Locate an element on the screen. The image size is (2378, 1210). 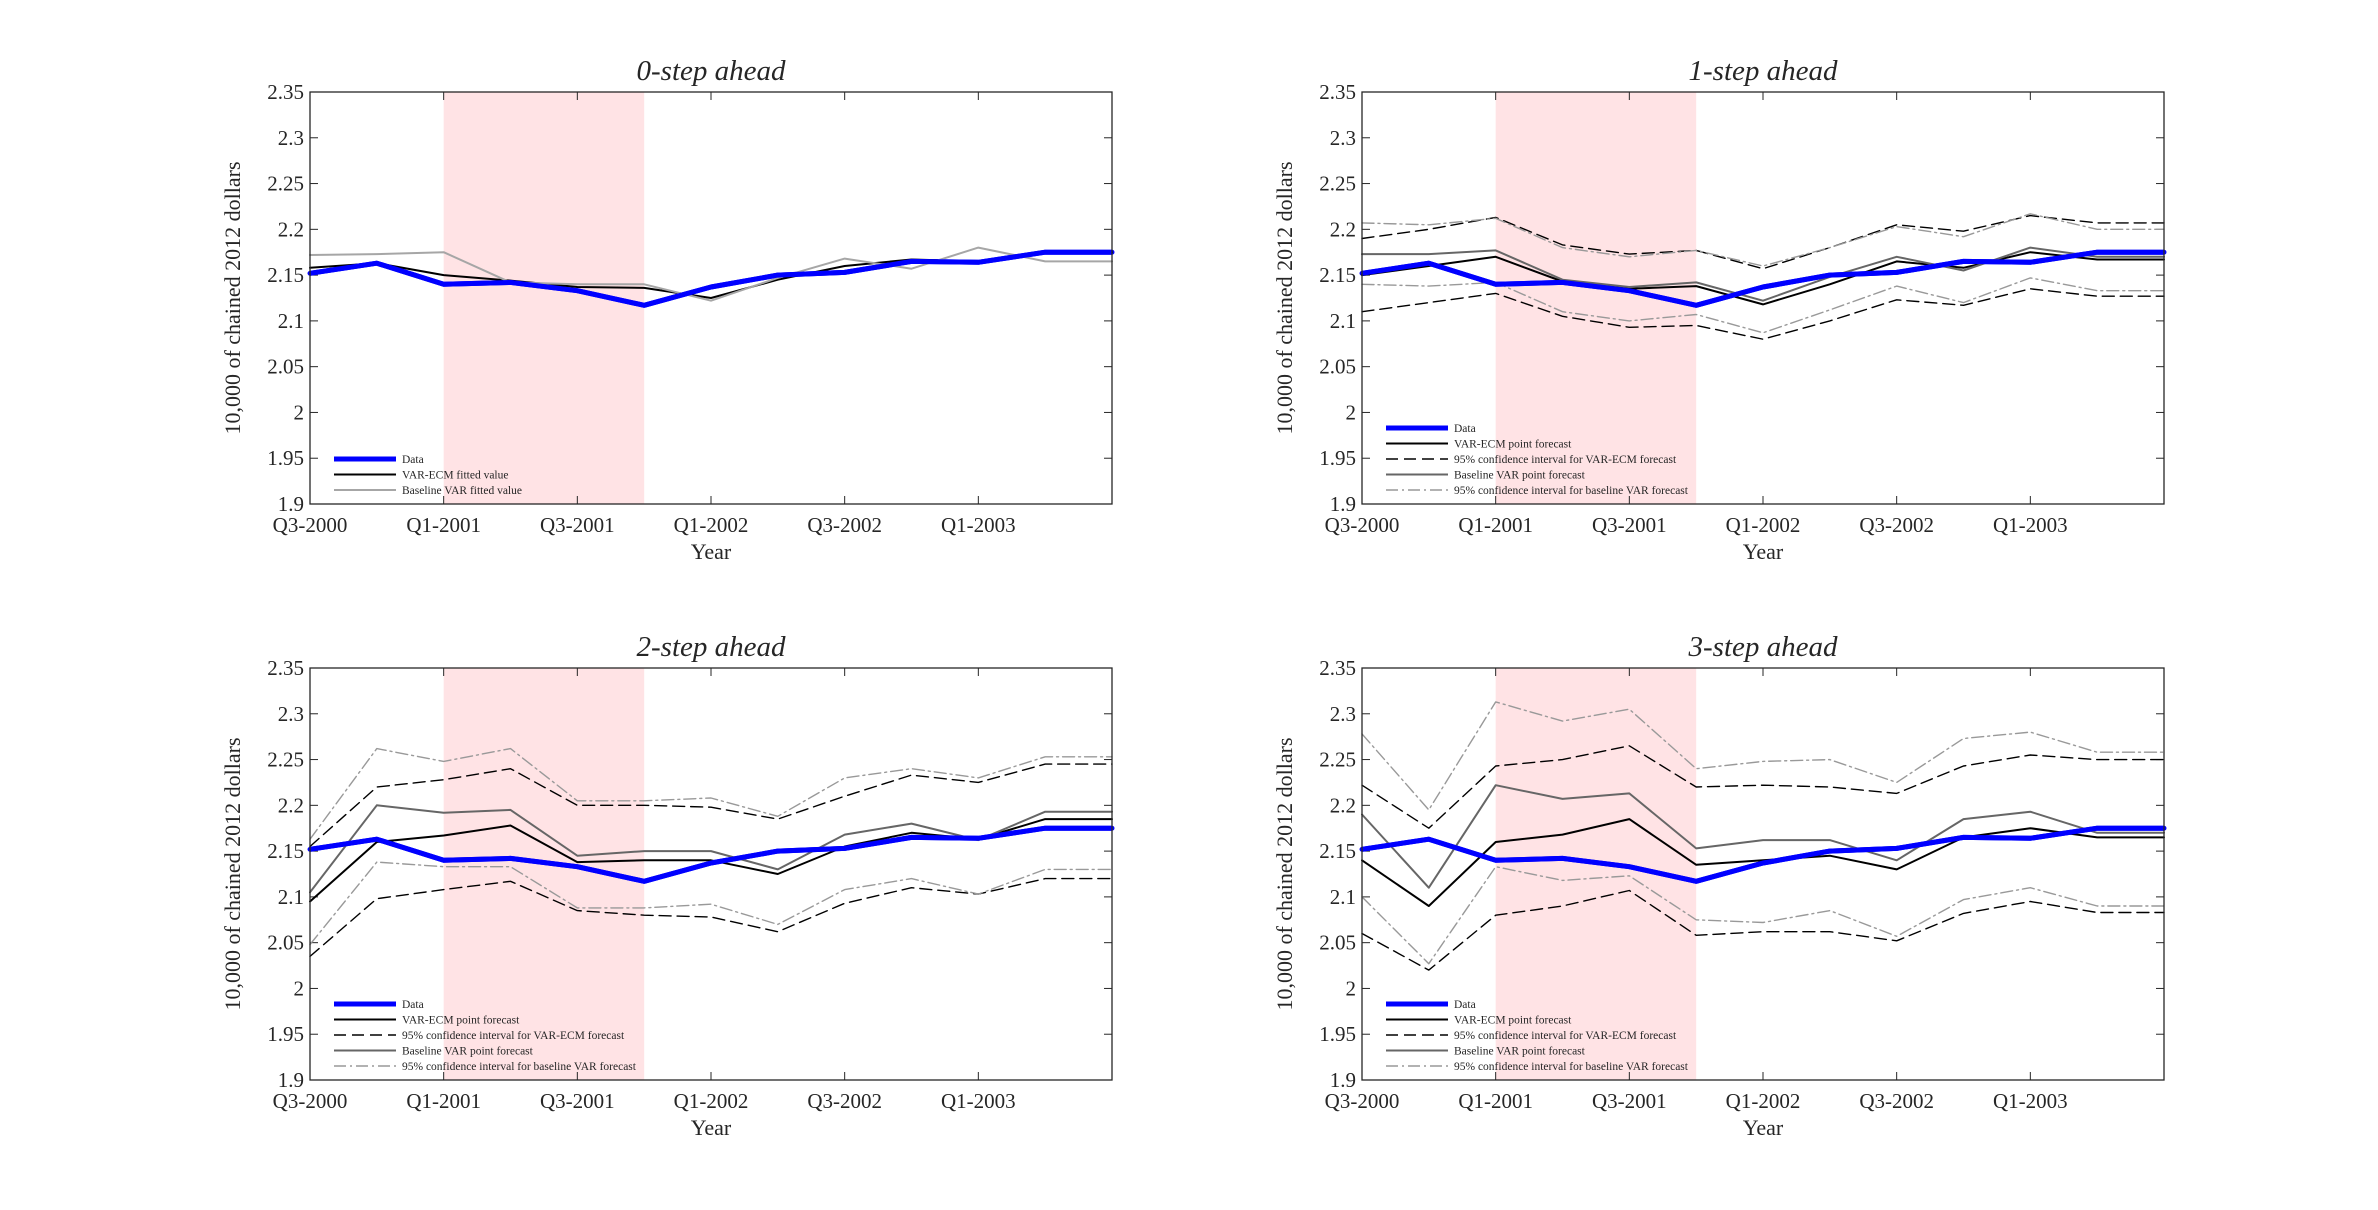
series-line-baseline_fitted is located at coordinates (711, 274).